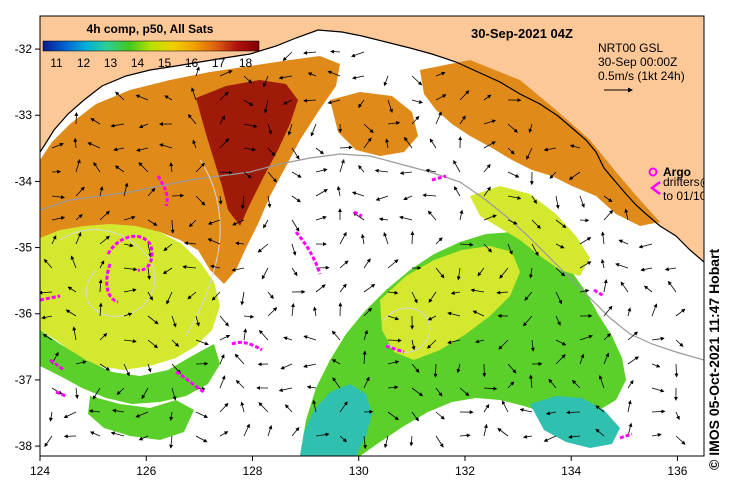 The width and height of the screenshot is (749, 496). I want to click on velocity-scale: 0.5m/s (1kt 24h), so click(641, 76).